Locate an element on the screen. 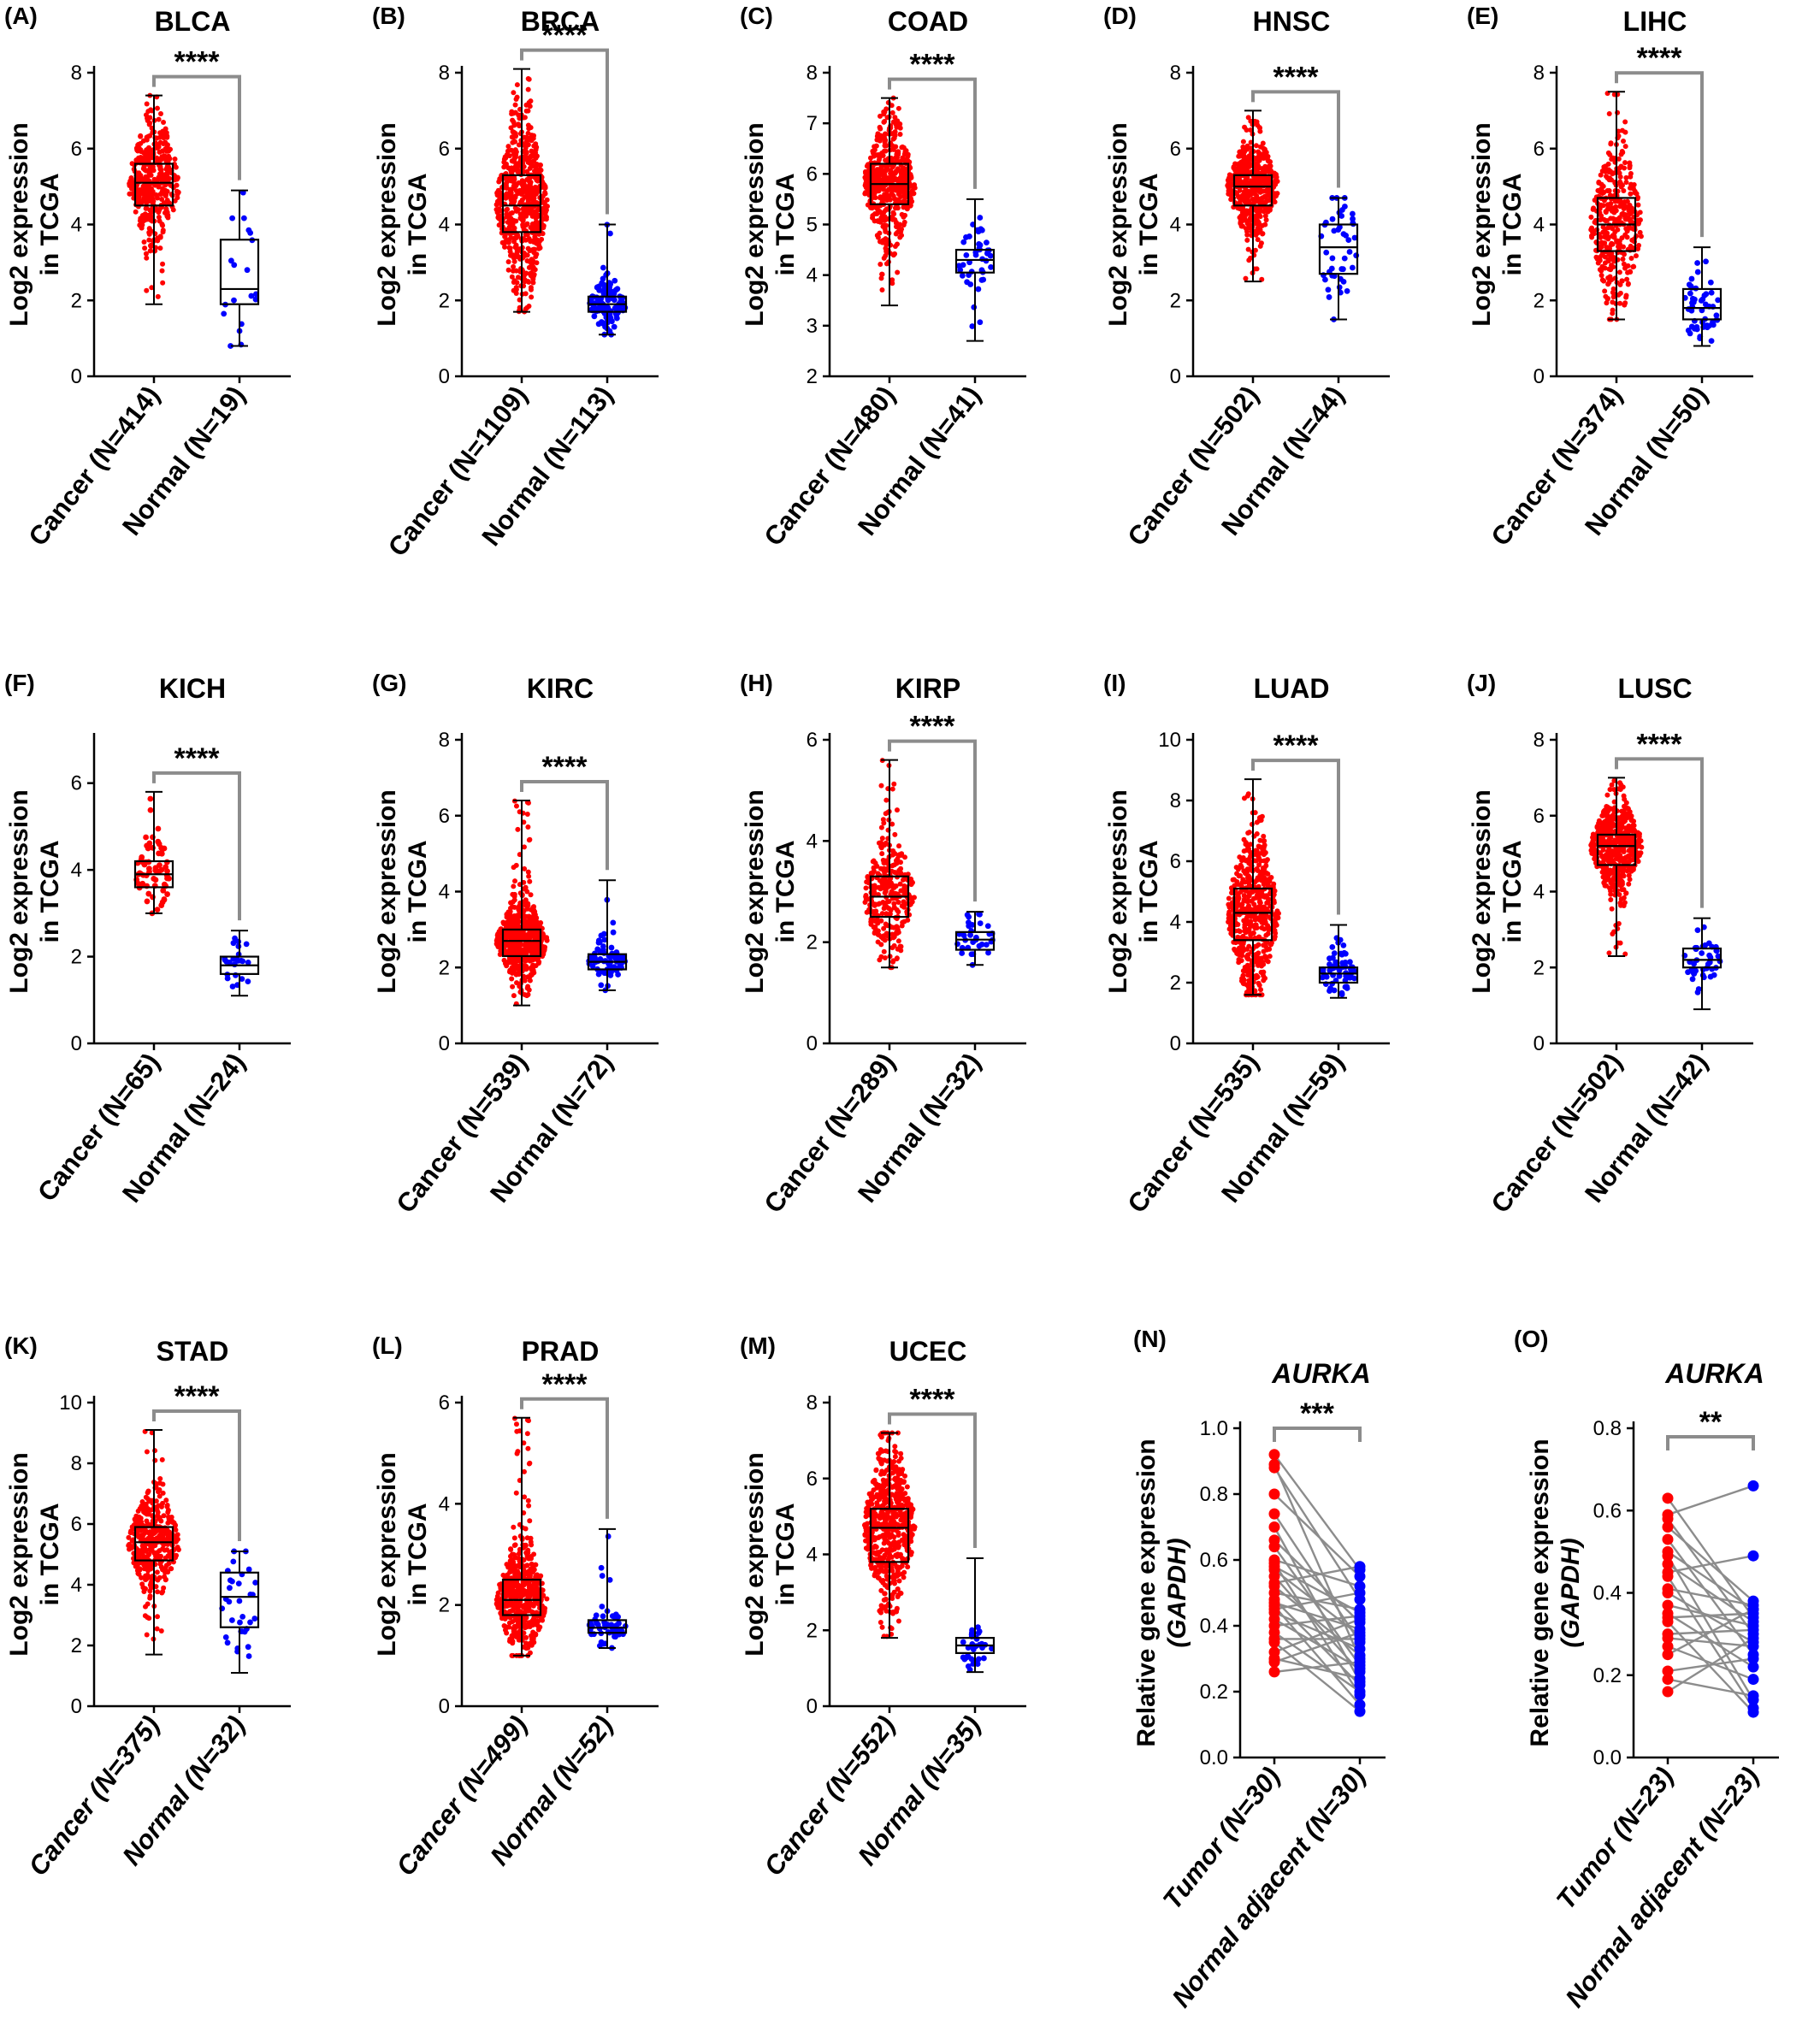 This screenshot has width=1820, height=2044. y-tick-label: 0 is located at coordinates (1175, 377).